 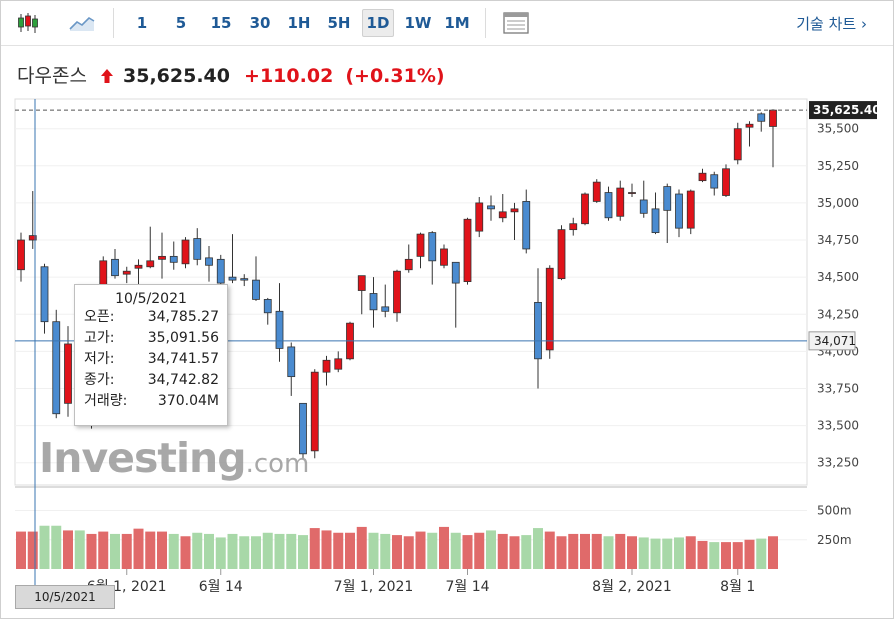 What do you see at coordinates (151, 317) in the screenshot?
I see `tooltip-row-open: 오픈: 34,785.27` at bounding box center [151, 317].